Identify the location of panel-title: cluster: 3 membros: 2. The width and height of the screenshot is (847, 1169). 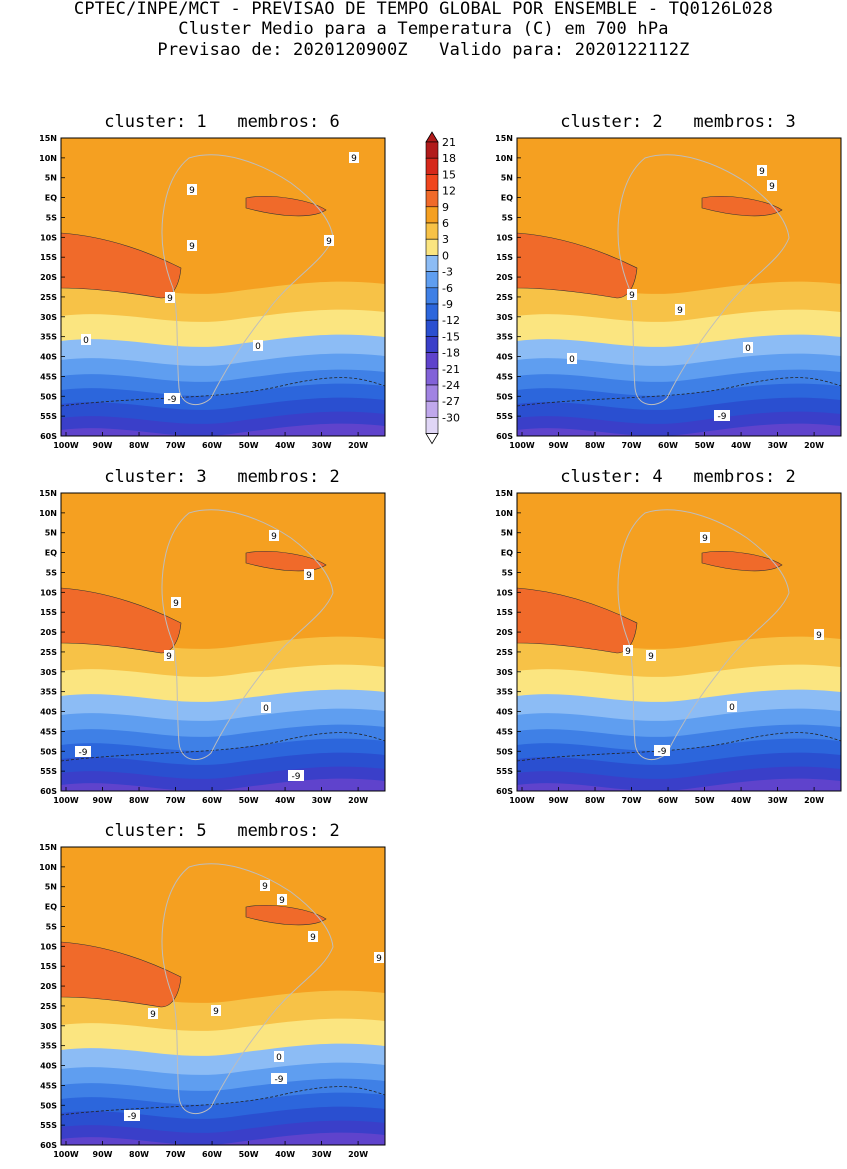
(222, 477).